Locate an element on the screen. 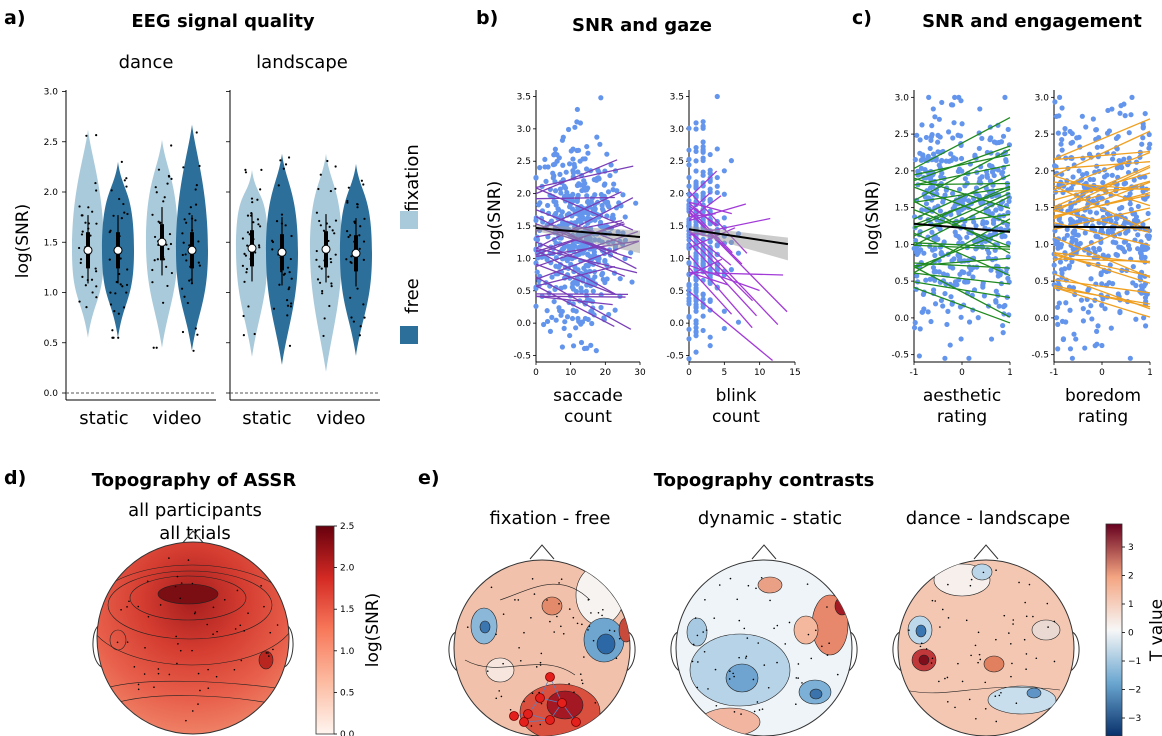 The width and height of the screenshot is (1162, 736). panel-c-xlabel-2a: boredom is located at coordinates (1103, 396).